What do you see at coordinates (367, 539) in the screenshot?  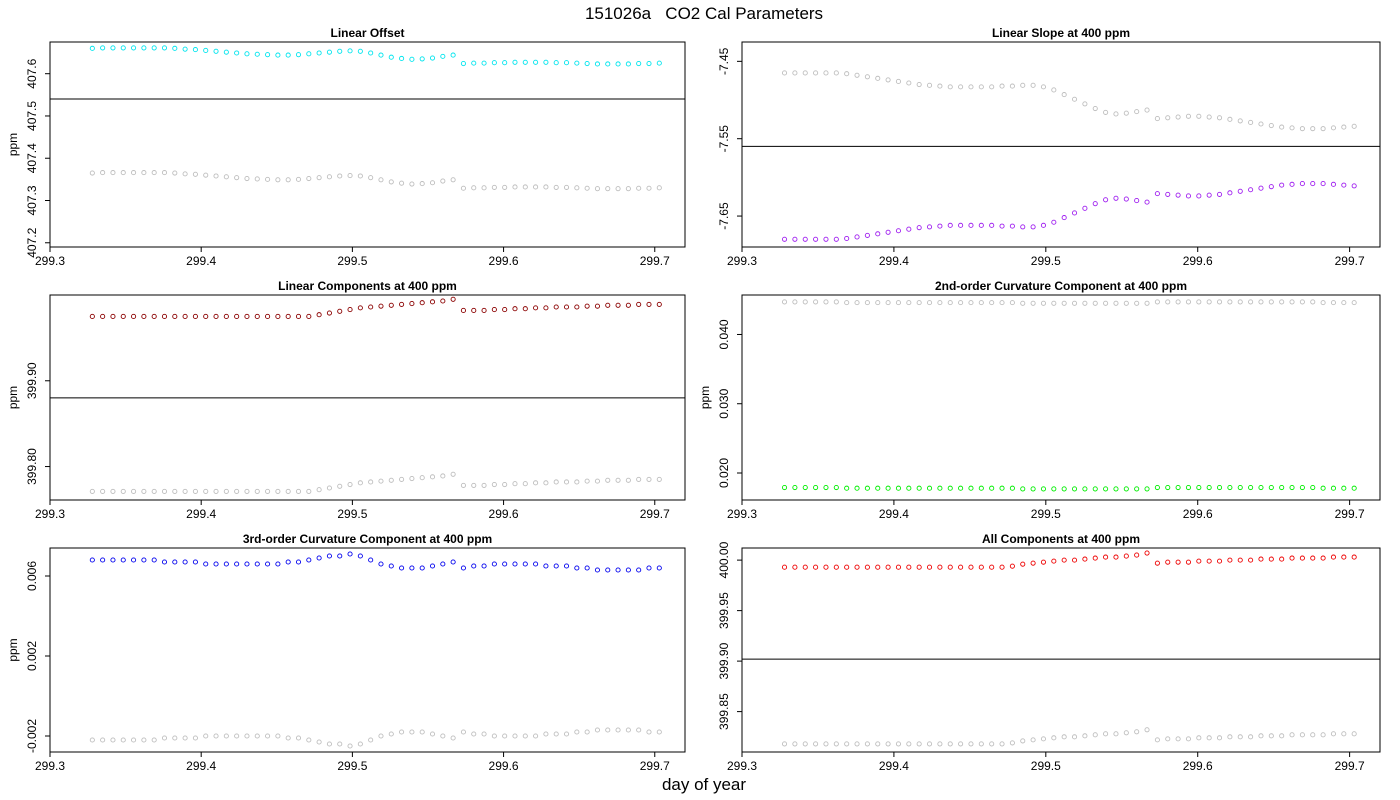 I see `panel-title: 3rd-order Curvature Component at 400 ppm` at bounding box center [367, 539].